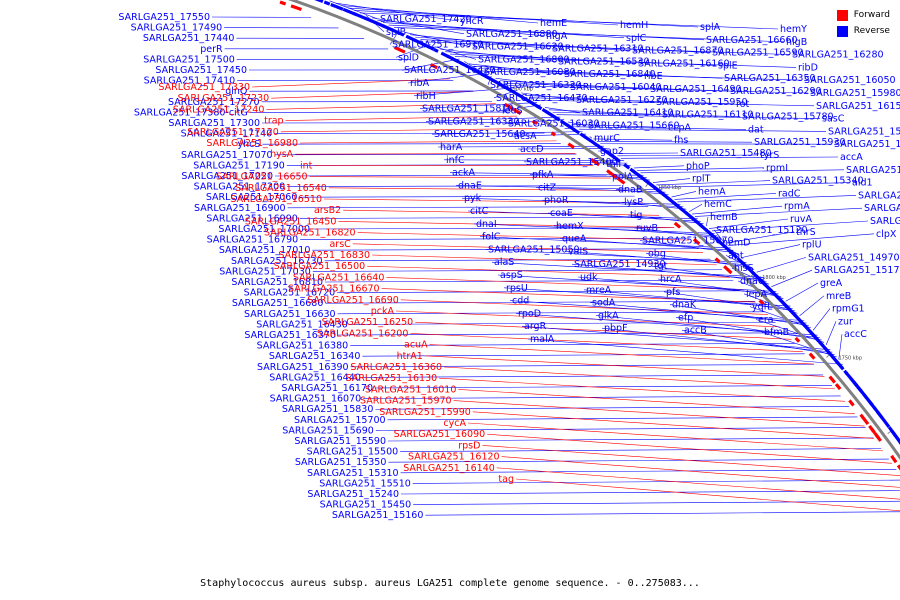 The image size is (900, 600). I want to click on gene-label: SARLGA251_16720, so click(290, 293).